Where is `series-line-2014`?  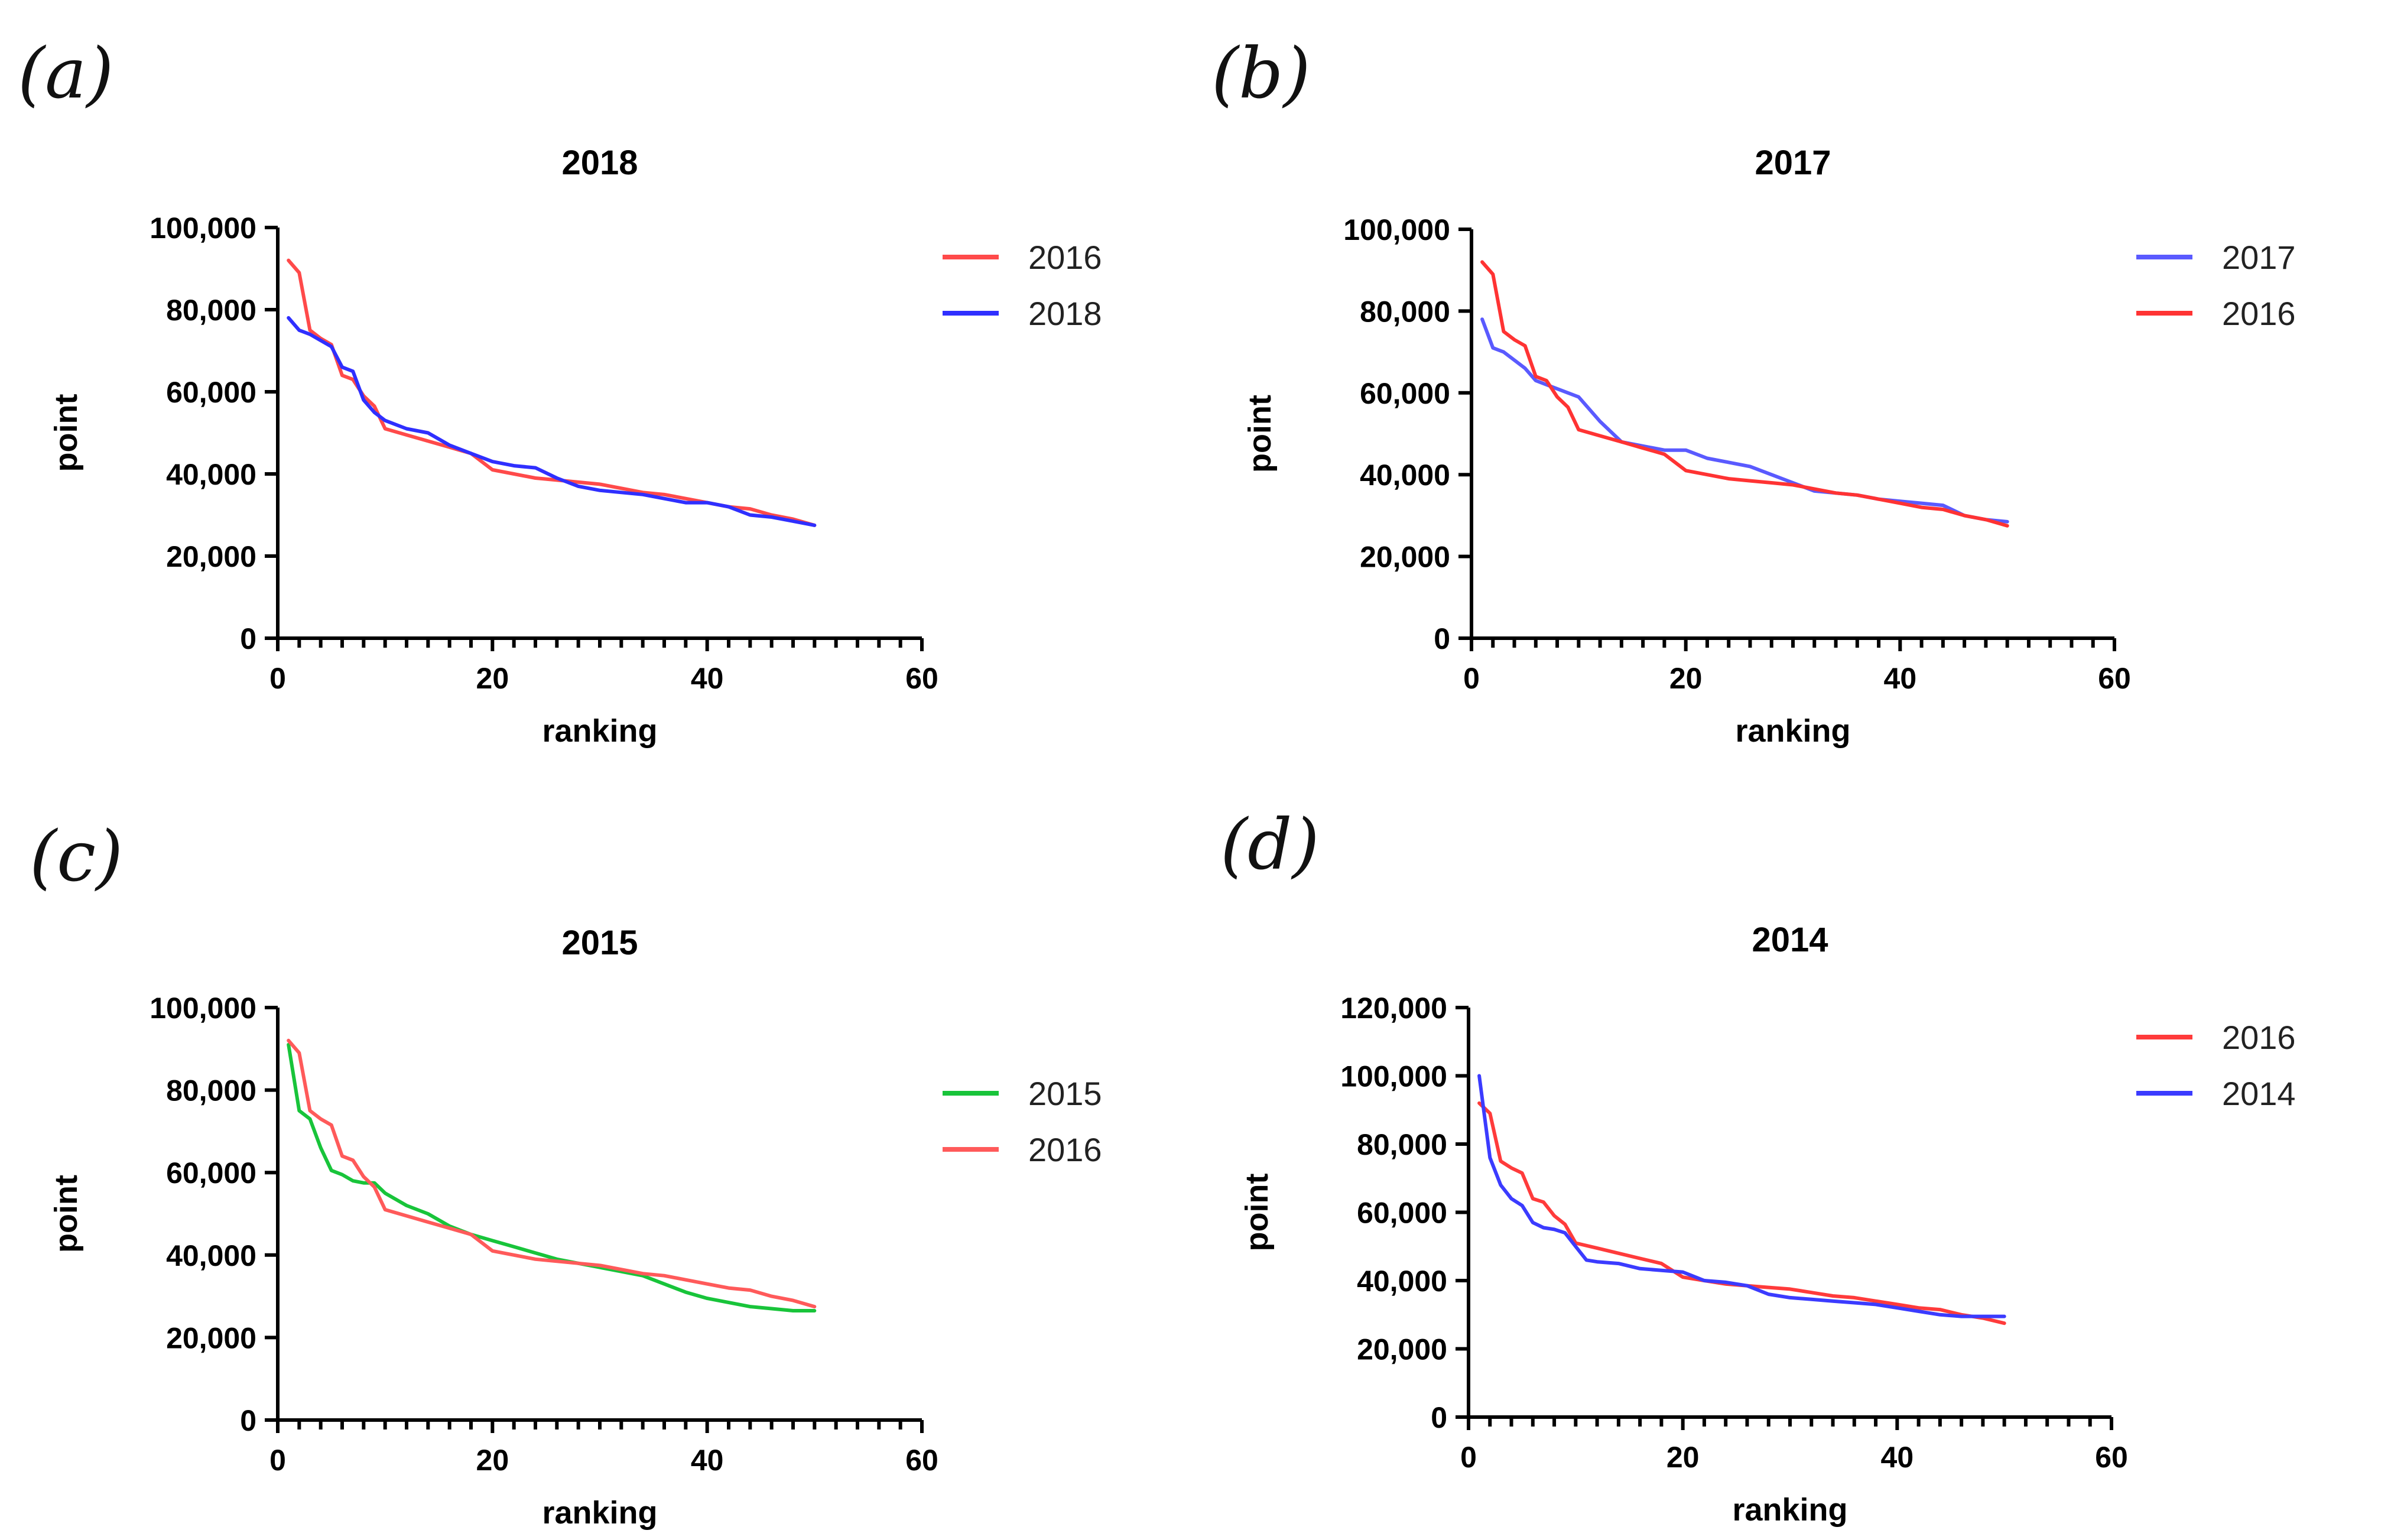
series-line-2014 is located at coordinates (1741, 1196).